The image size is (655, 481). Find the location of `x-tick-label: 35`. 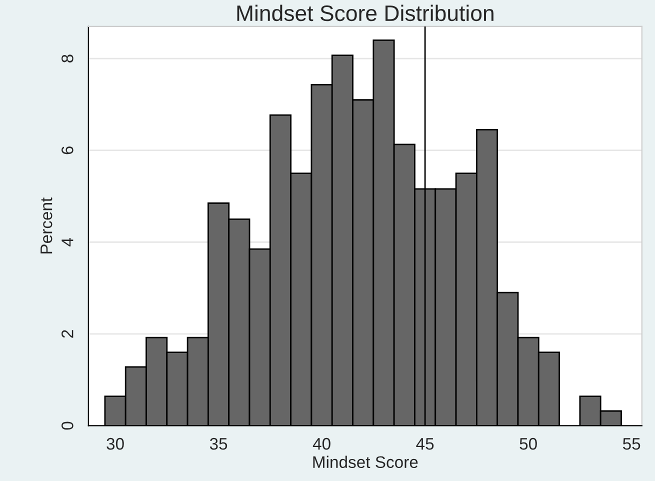

x-tick-label: 35 is located at coordinates (219, 444).